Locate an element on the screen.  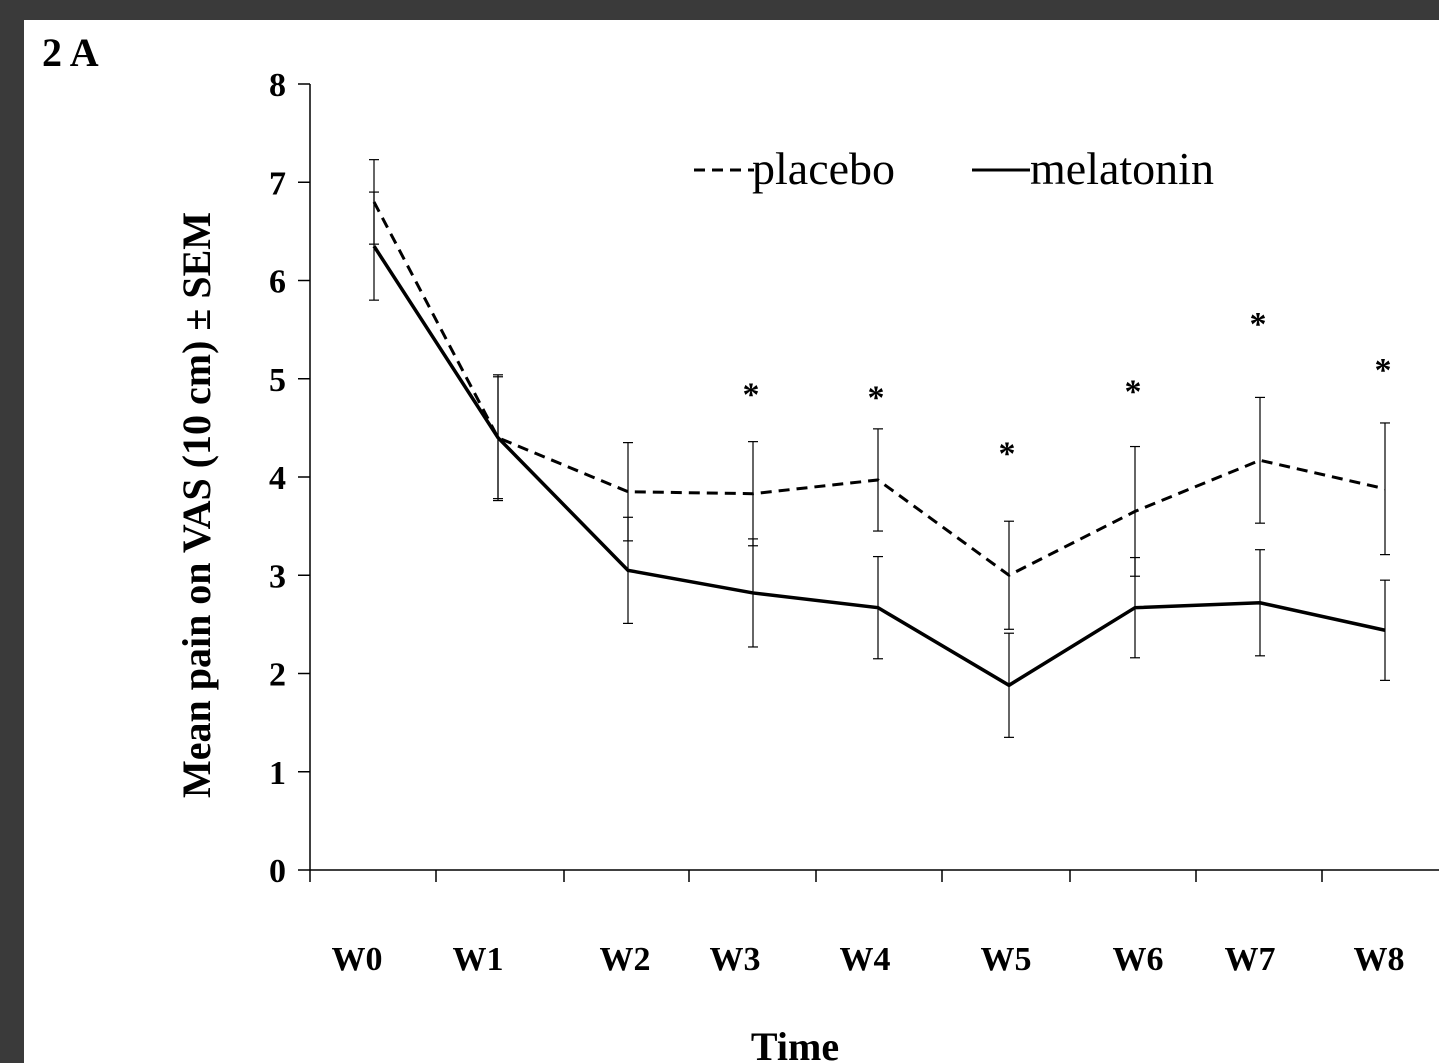
y-tick-label: 6 is located at coordinates (277, 282).